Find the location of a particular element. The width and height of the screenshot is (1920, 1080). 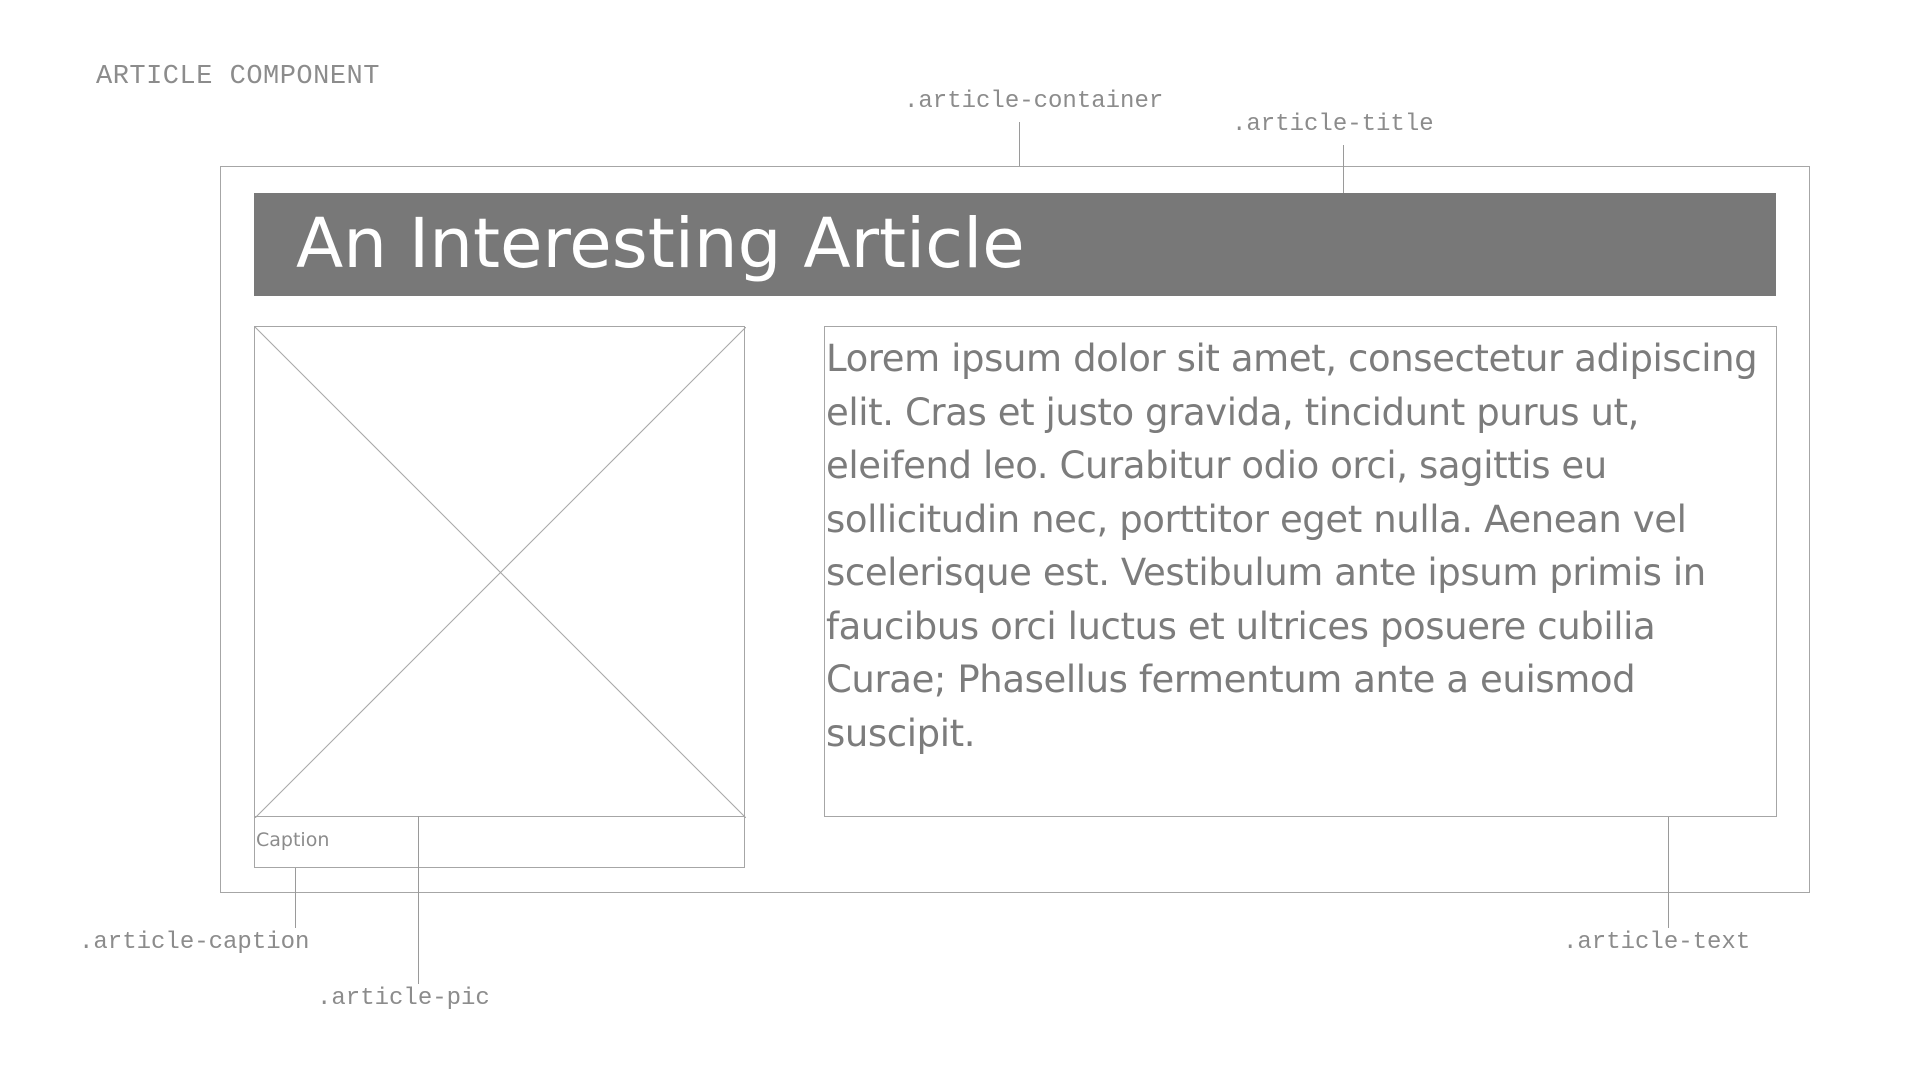

callout-line-caption is located at coordinates (295, 898).